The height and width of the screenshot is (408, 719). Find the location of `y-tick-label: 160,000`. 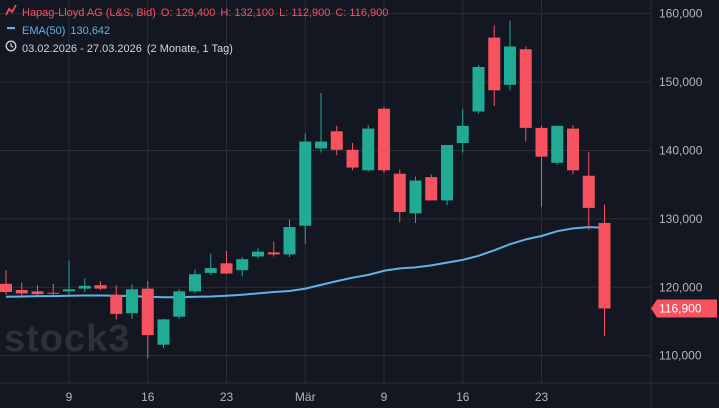

y-tick-label: 160,000 is located at coordinates (681, 14).